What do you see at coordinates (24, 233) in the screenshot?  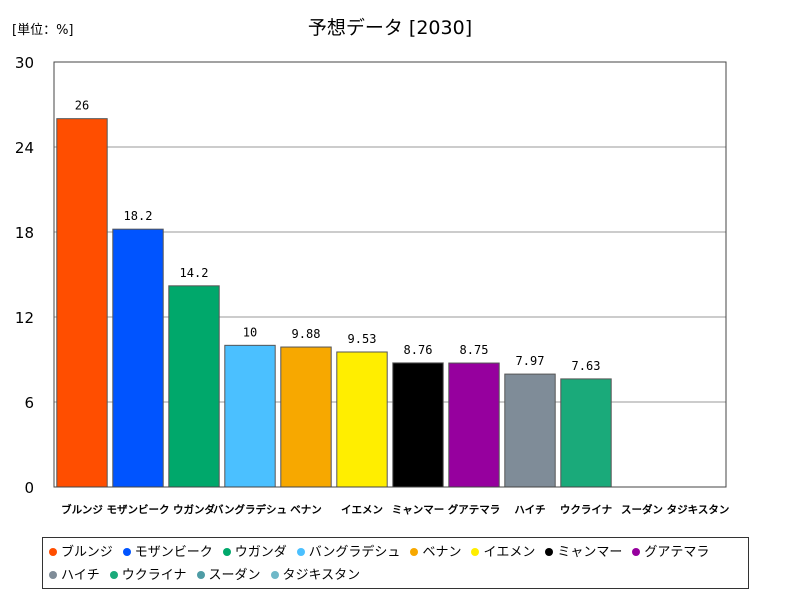 I see `y-tick-label: 18` at bounding box center [24, 233].